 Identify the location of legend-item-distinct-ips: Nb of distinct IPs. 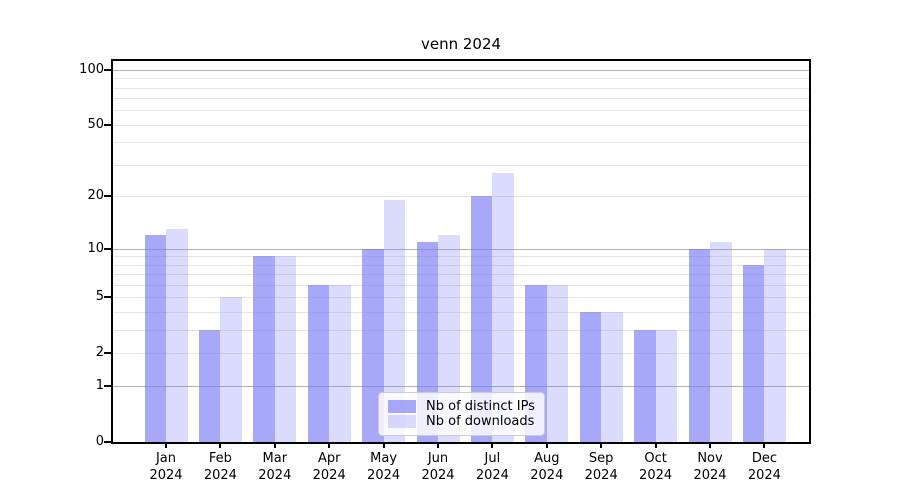
(461, 406).